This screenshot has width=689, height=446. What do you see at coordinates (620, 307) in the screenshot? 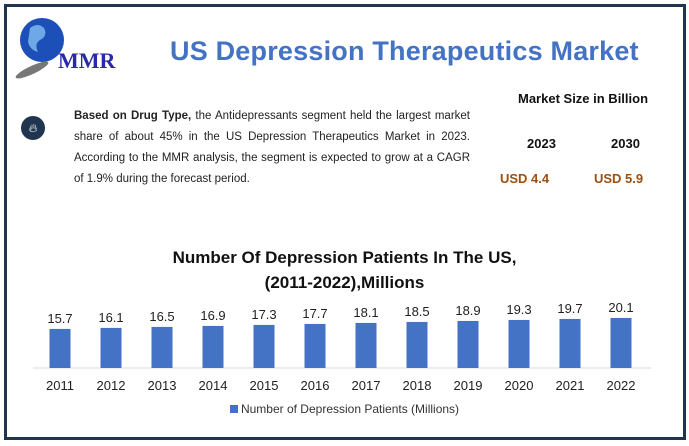
I see `data-label-2022: 20.1` at bounding box center [620, 307].